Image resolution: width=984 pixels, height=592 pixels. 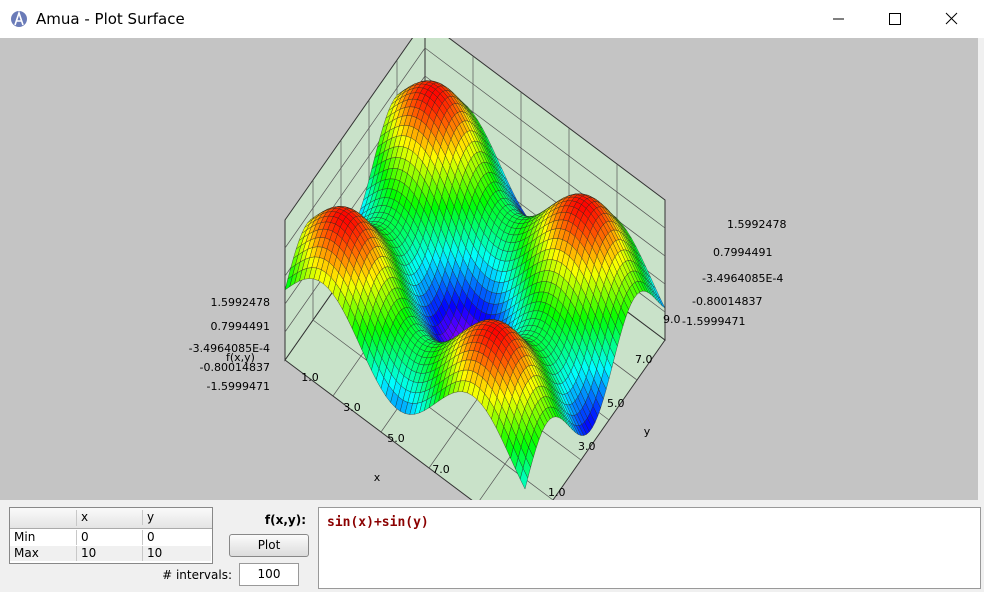 I want to click on range-table: x y Min 0 0 Max 10 10, so click(x=111, y=535).